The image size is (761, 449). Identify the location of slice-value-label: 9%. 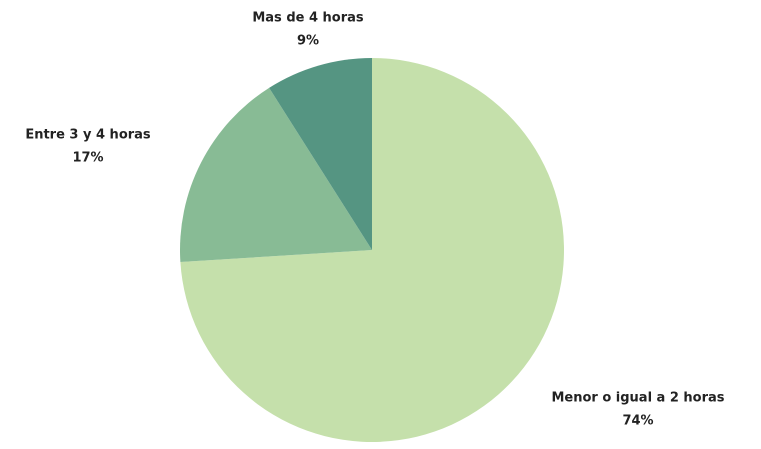
(308, 41).